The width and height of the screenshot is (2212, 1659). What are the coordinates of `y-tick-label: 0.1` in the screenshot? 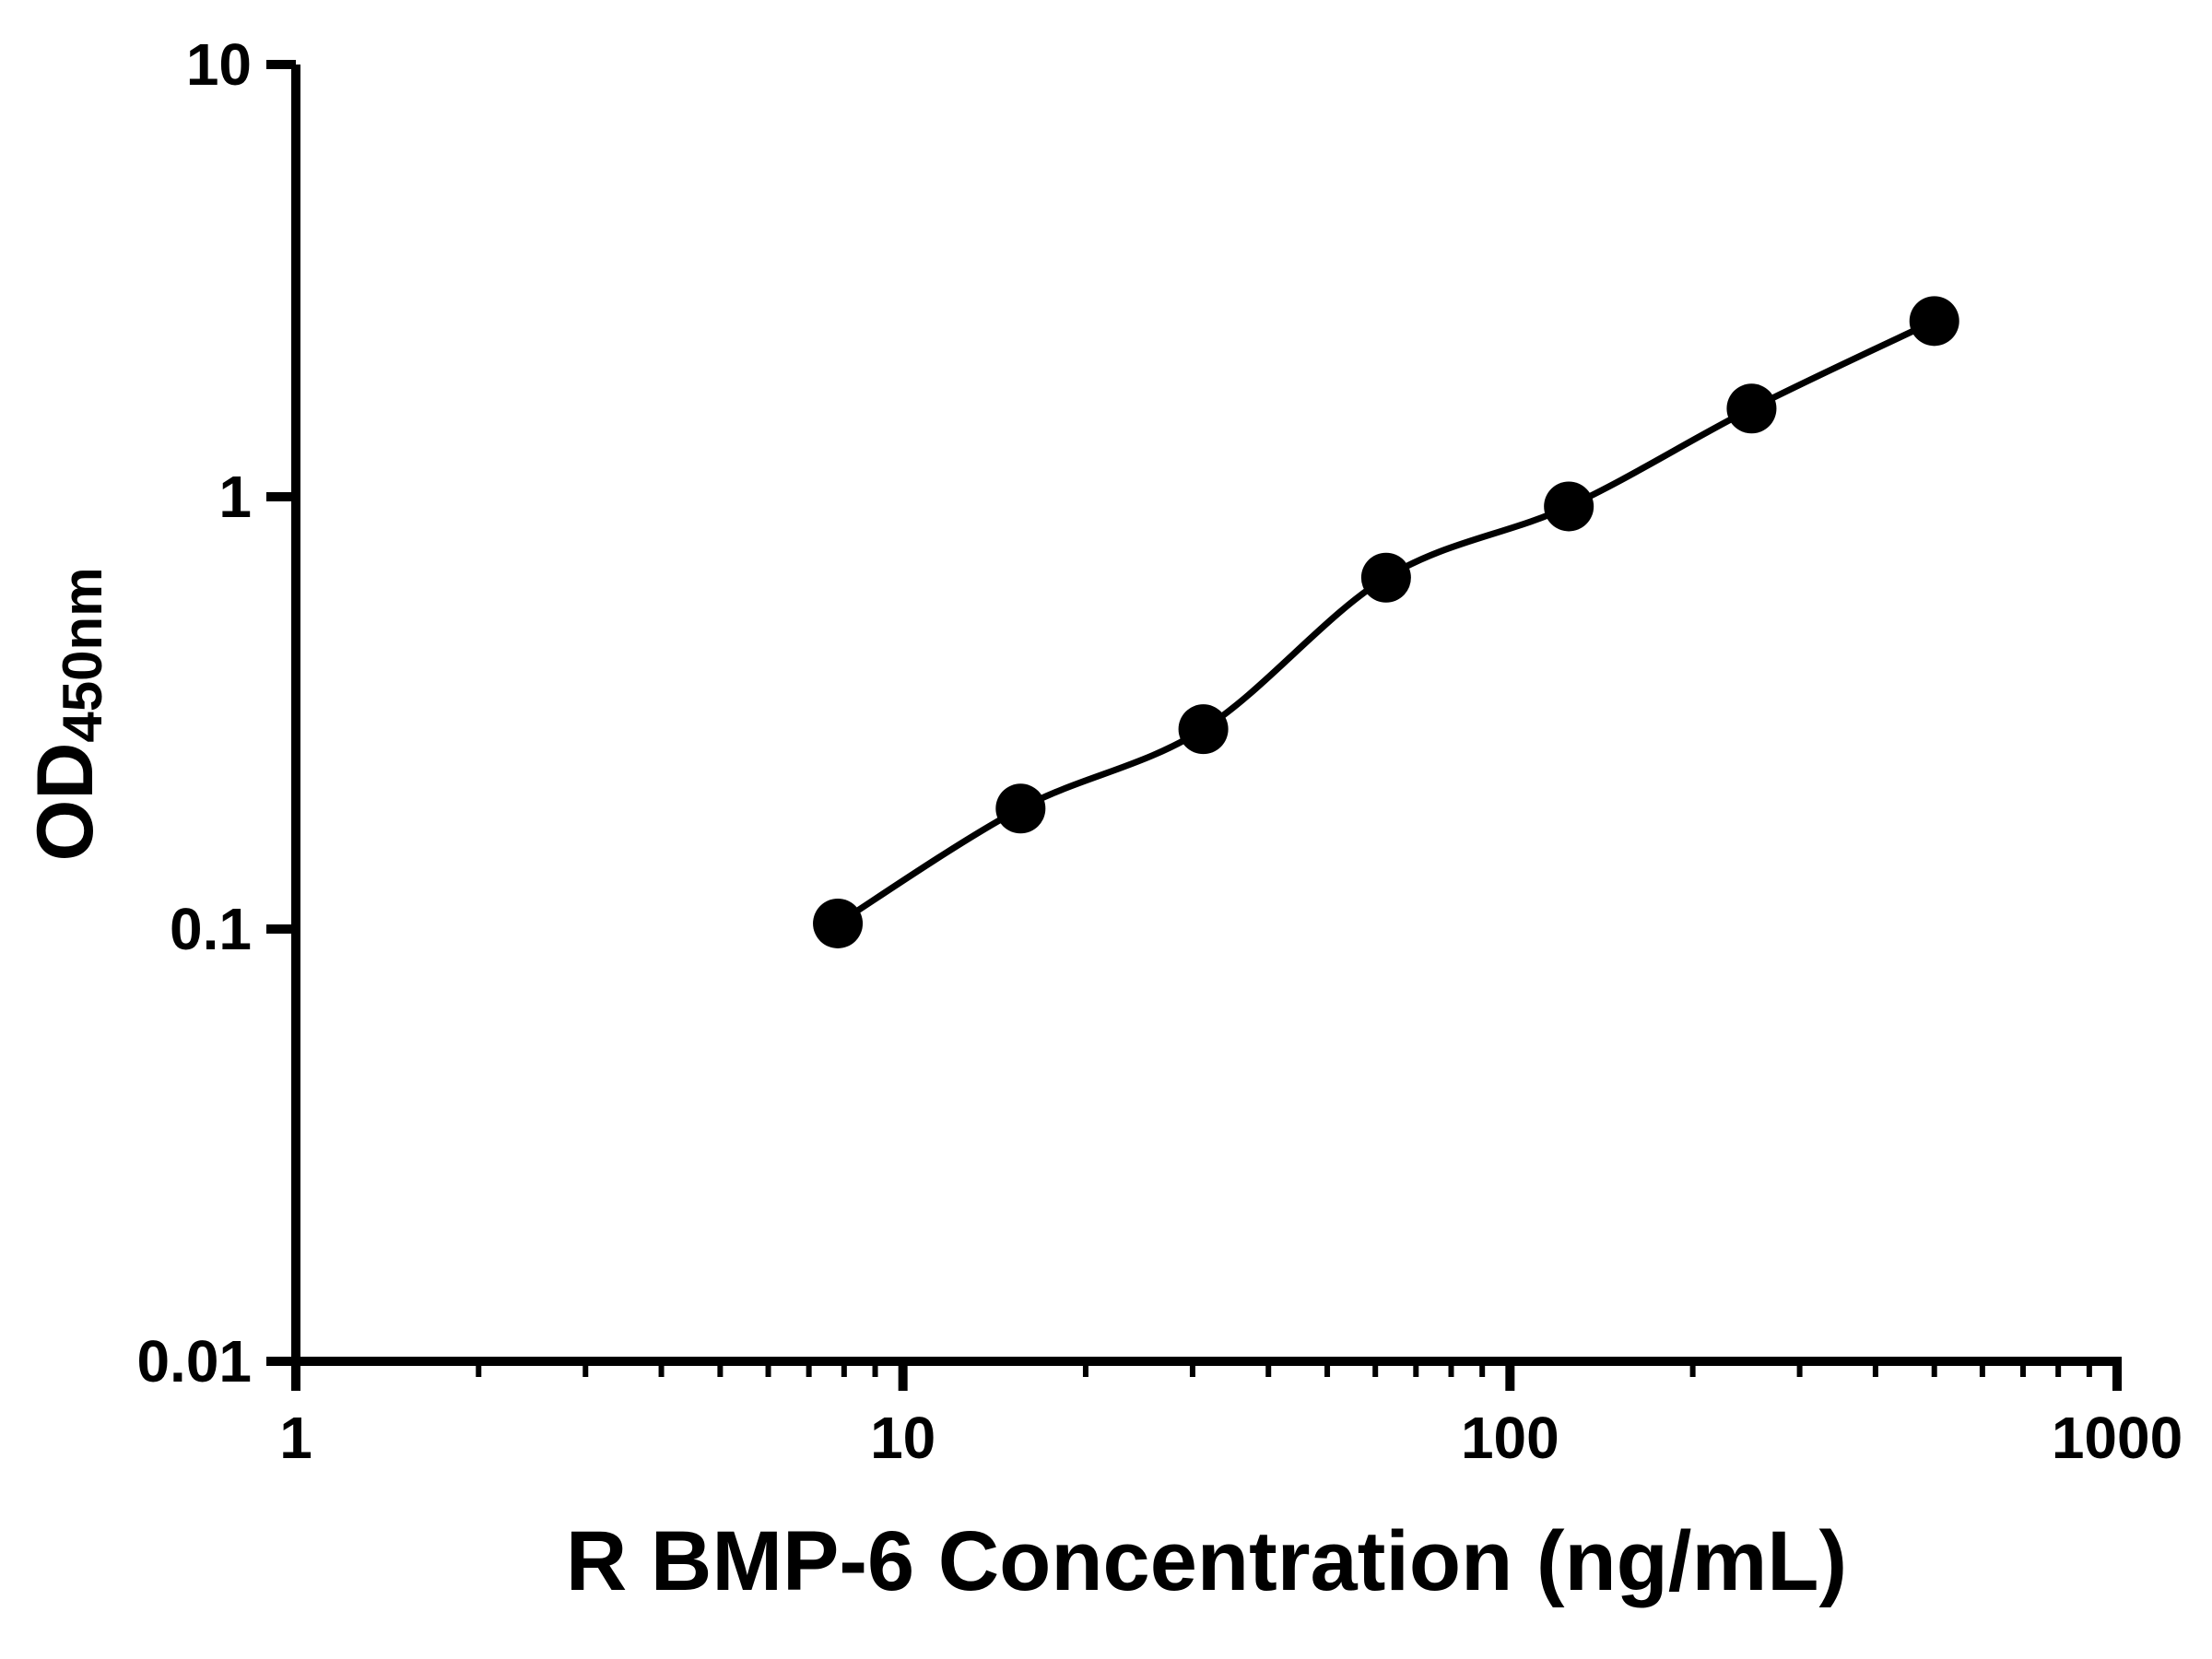 It's located at (211, 929).